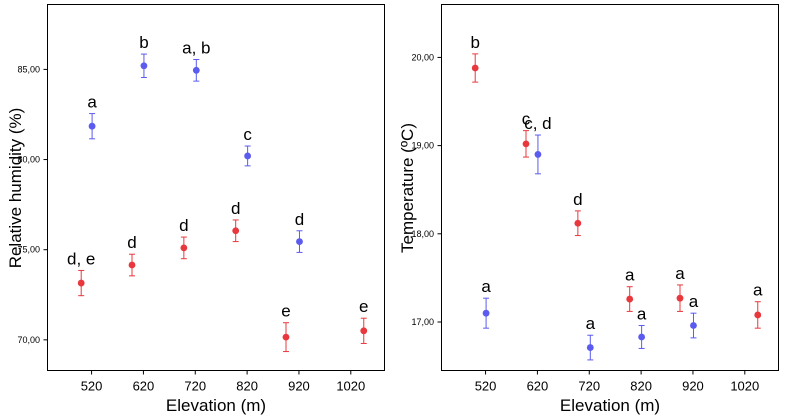  I want to click on right-y-tick-label: 20,00, so click(422, 57).